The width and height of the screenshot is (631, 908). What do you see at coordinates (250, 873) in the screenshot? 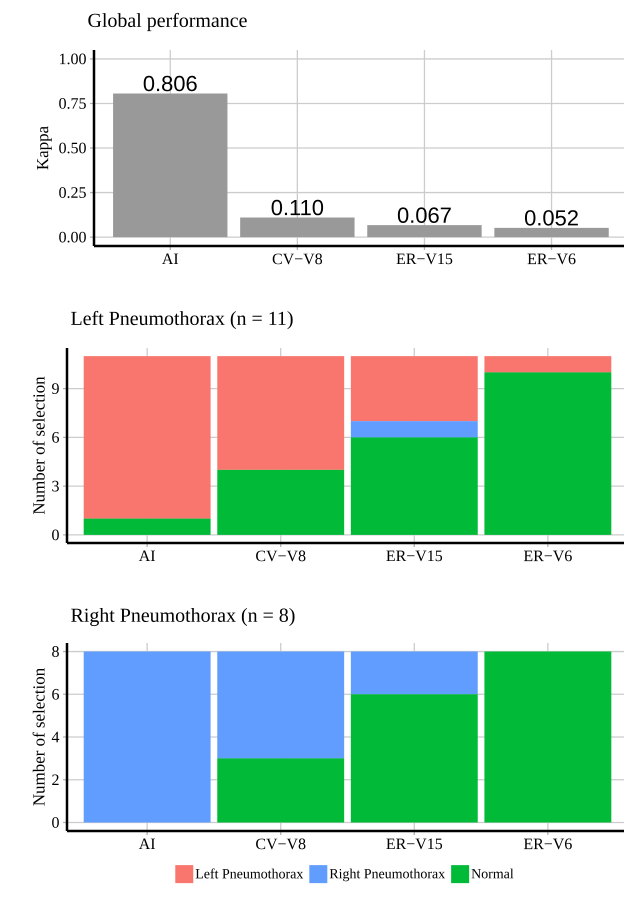
I see `legend-label: Left Pneumothorax` at bounding box center [250, 873].